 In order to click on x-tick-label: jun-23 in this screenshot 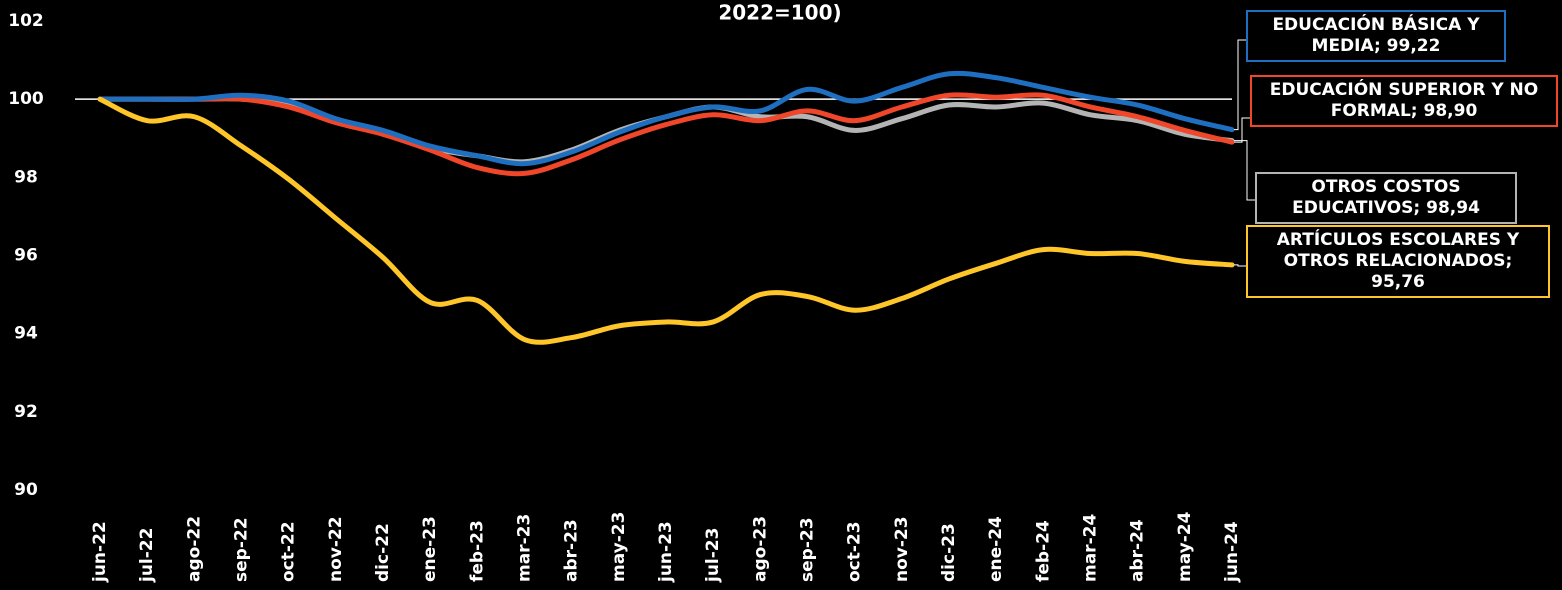, I will do `click(666, 552)`.